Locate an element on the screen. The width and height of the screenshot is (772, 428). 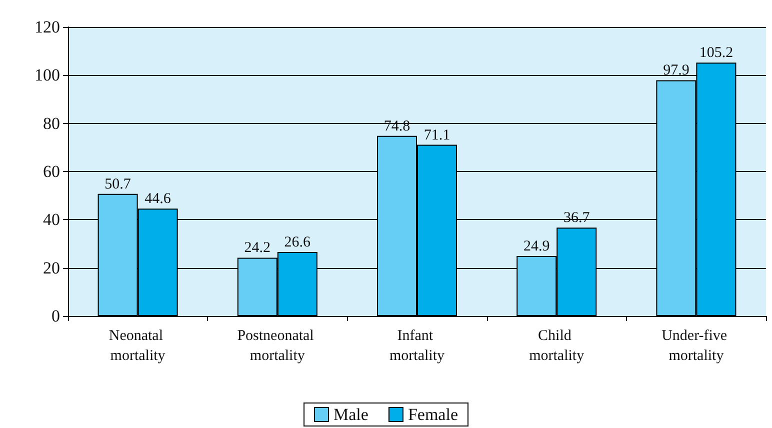
data-label: 24.2 is located at coordinates (257, 248).